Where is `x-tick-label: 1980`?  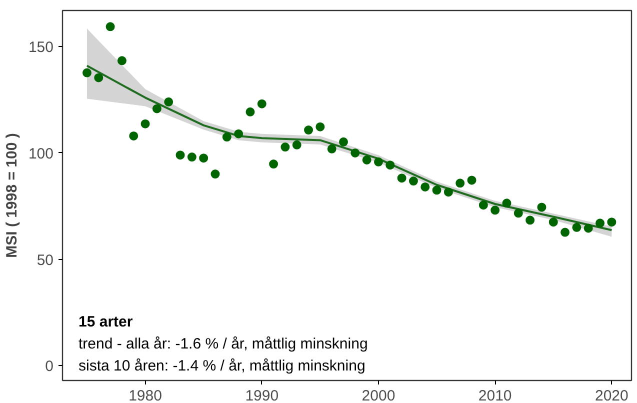
x-tick-label: 1980 is located at coordinates (145, 395).